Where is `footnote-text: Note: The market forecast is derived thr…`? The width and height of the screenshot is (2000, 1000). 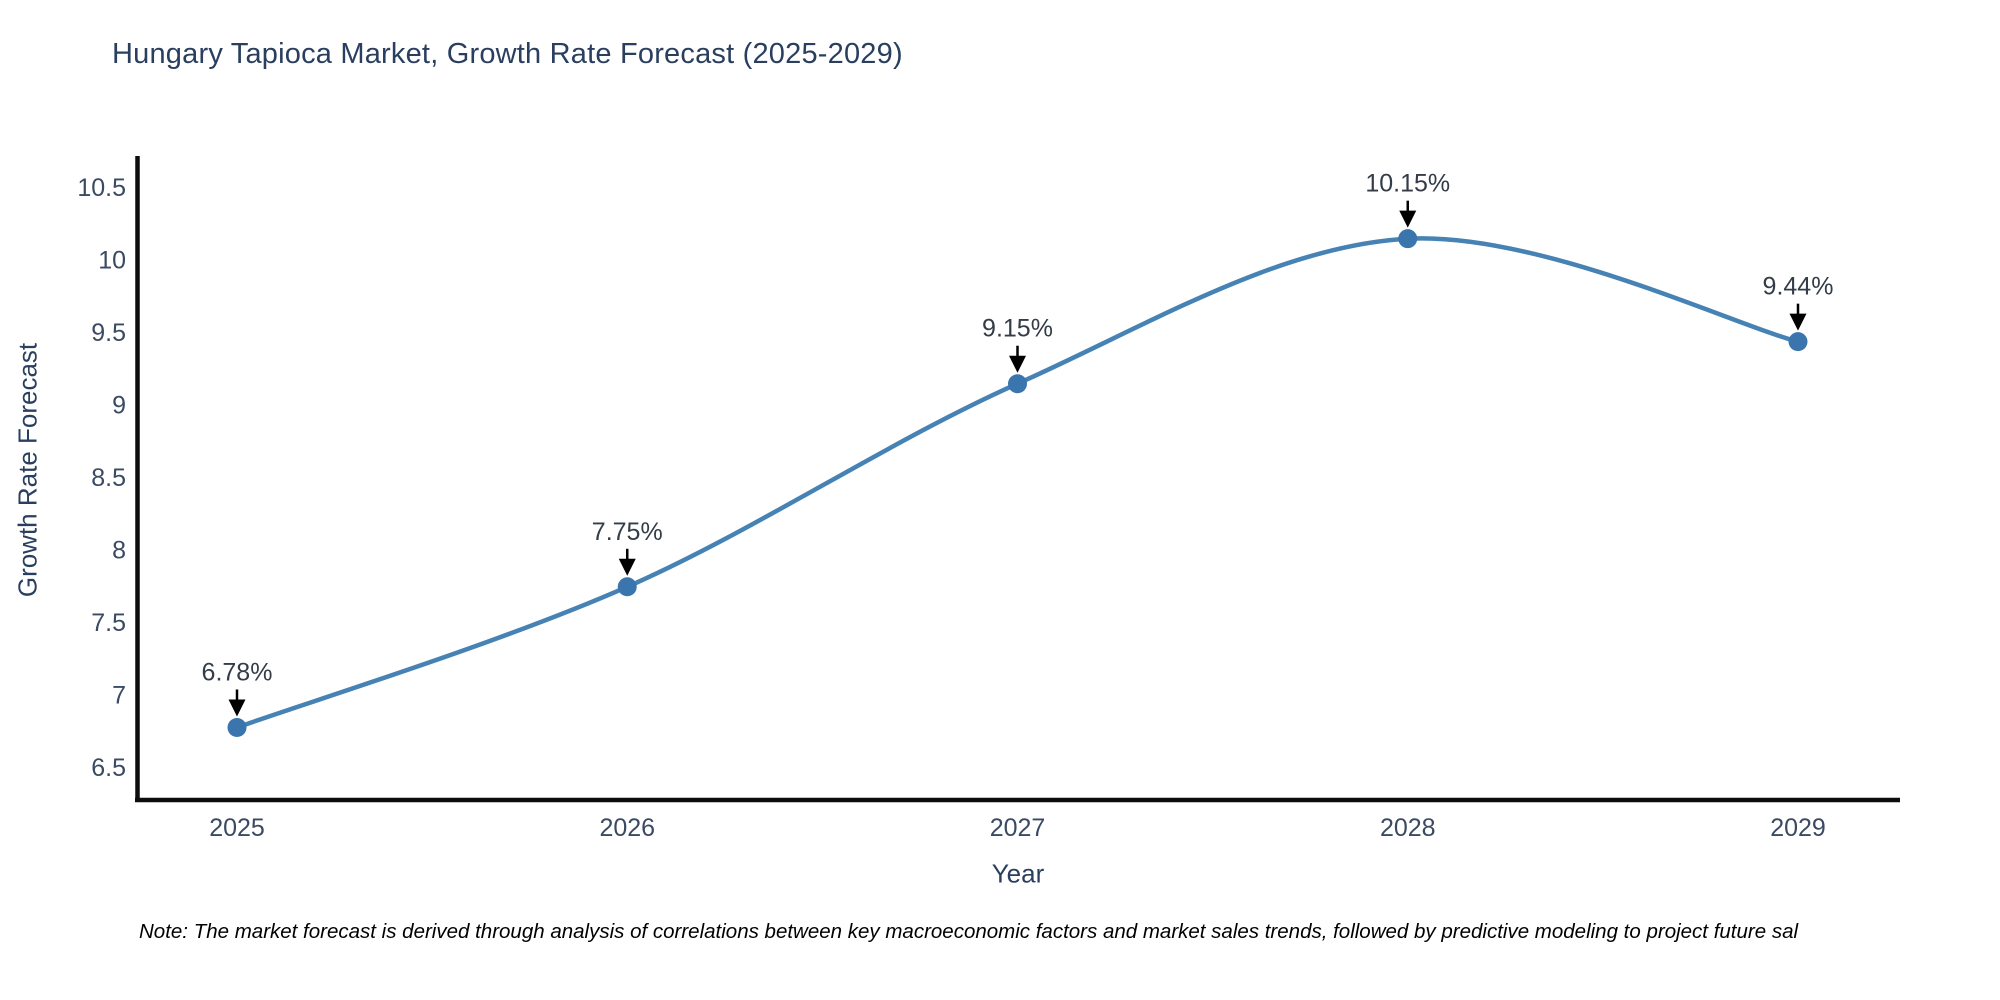 footnote-text: Note: The market forecast is derived thr… is located at coordinates (969, 931).